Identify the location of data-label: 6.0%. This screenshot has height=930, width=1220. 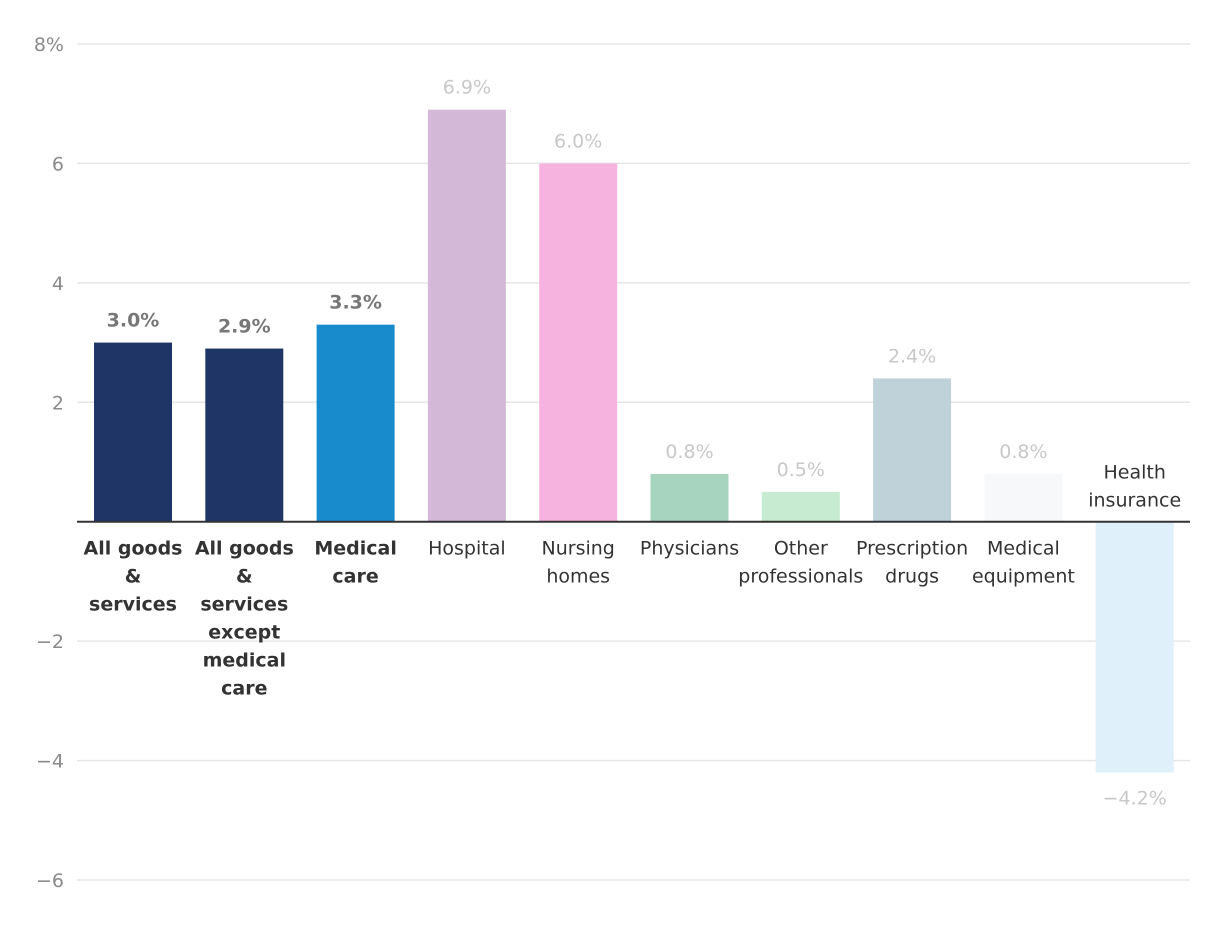
(578, 141).